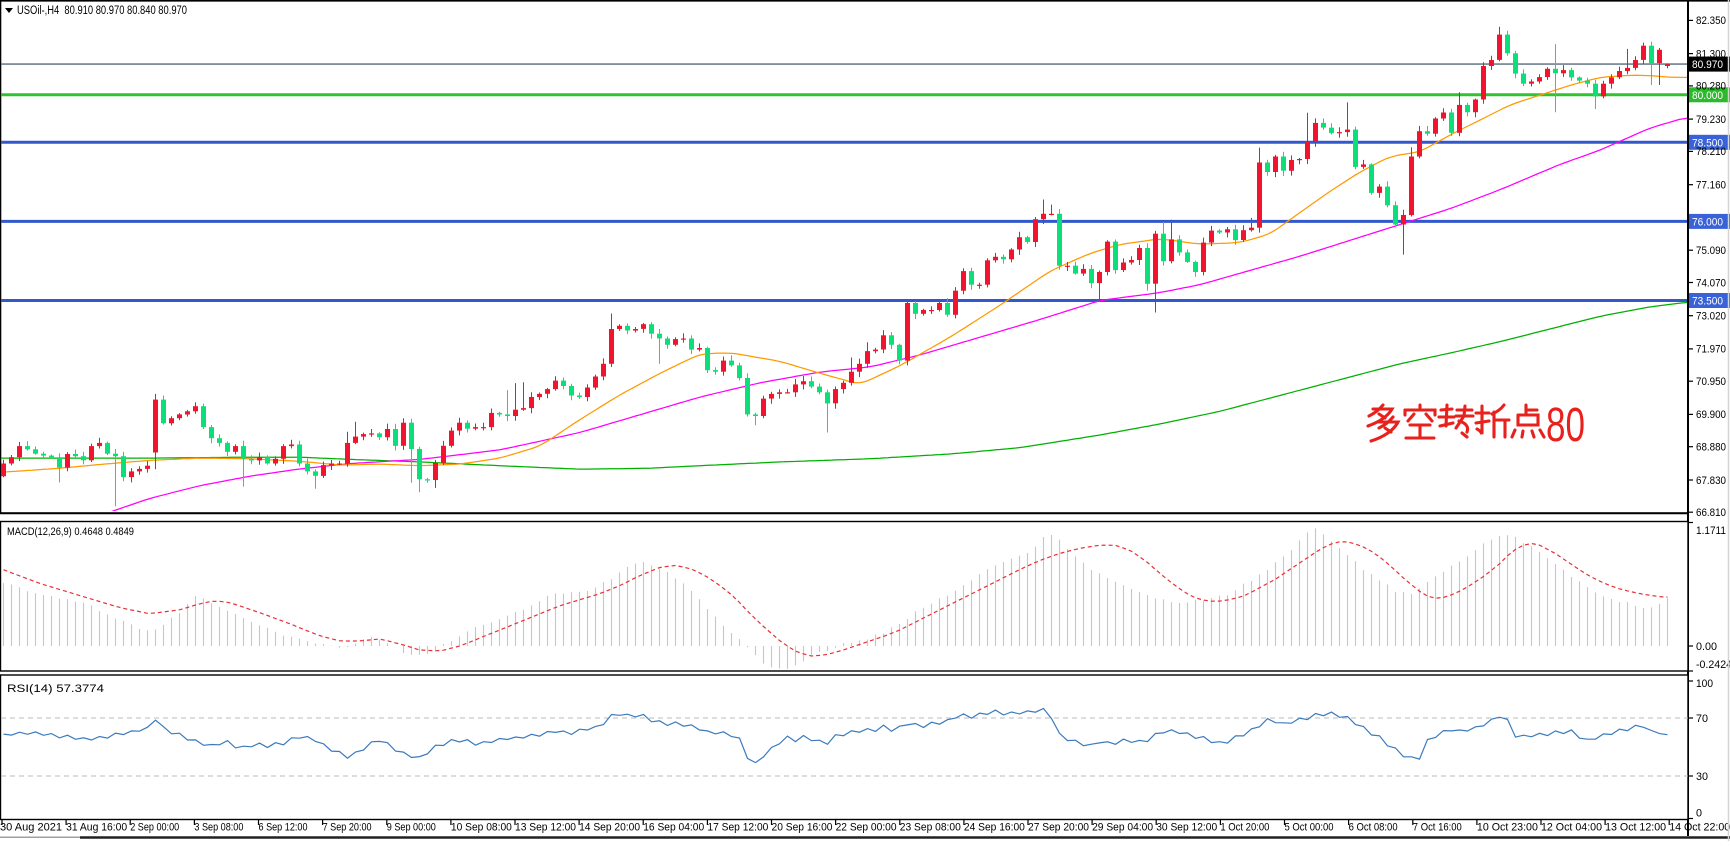  Describe the element at coordinates (545, 828) in the screenshot. I see `svg-text: 13 Sep 12:00` at that location.